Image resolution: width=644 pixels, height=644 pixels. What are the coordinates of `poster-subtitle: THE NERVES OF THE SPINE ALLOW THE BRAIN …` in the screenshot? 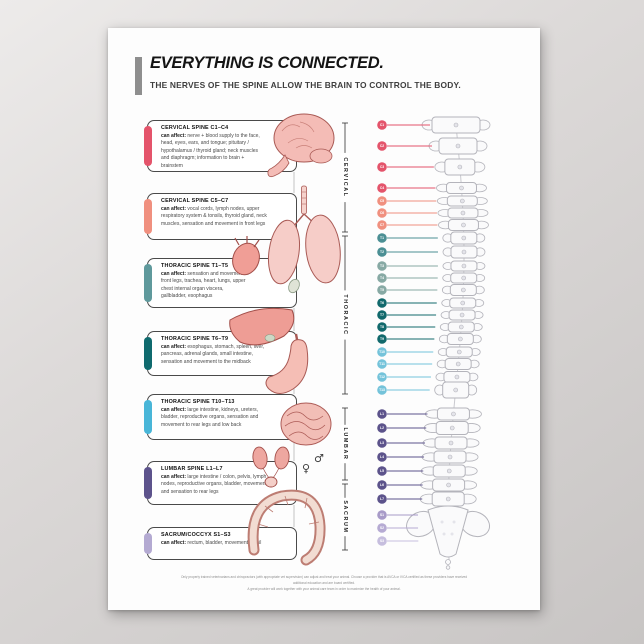 It's located at (305, 85).